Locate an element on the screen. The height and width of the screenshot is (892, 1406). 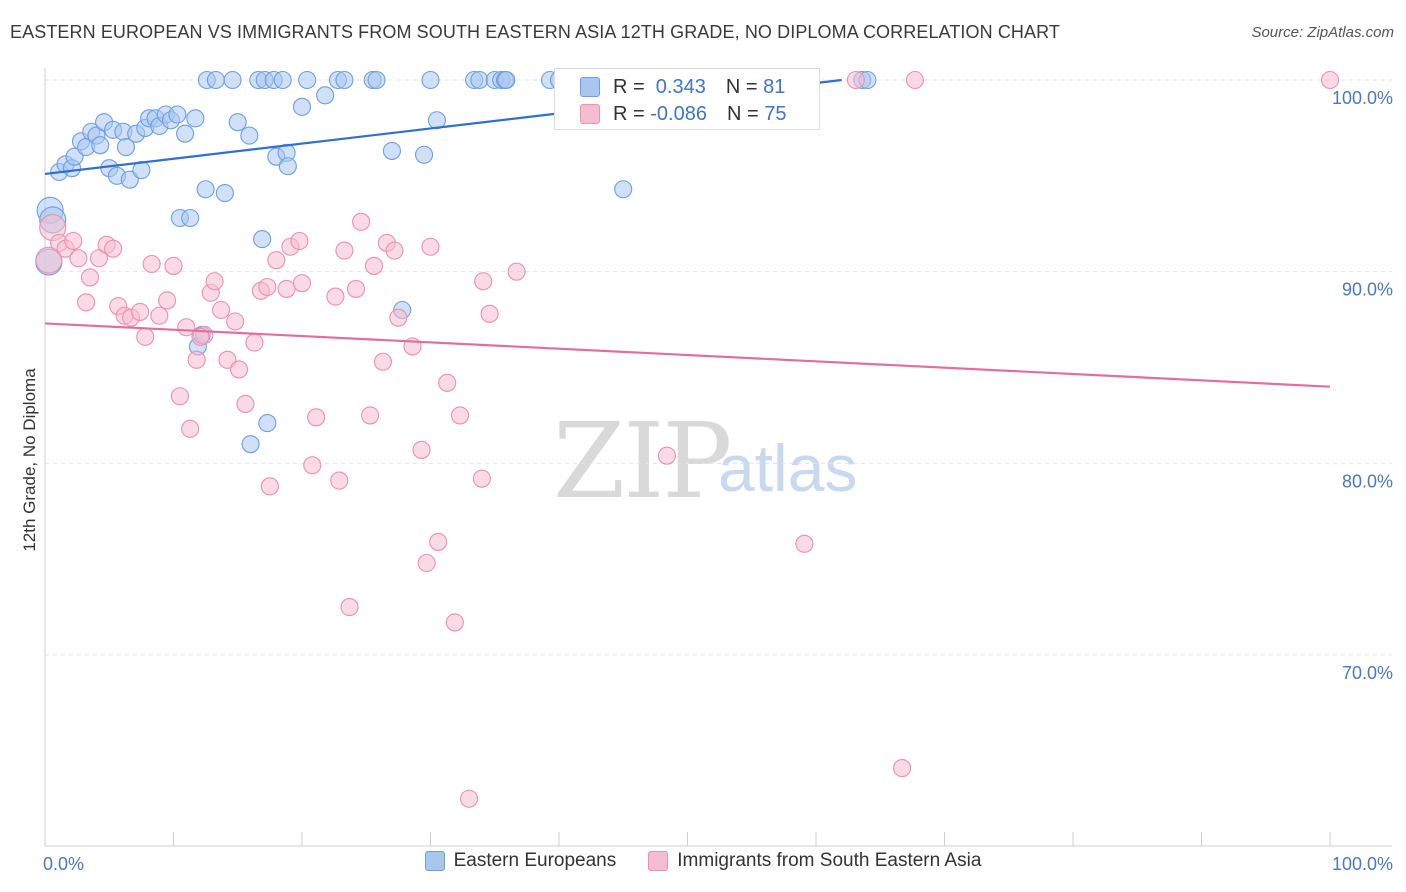
stats-r-label-1: R = is located at coordinates (632, 86).